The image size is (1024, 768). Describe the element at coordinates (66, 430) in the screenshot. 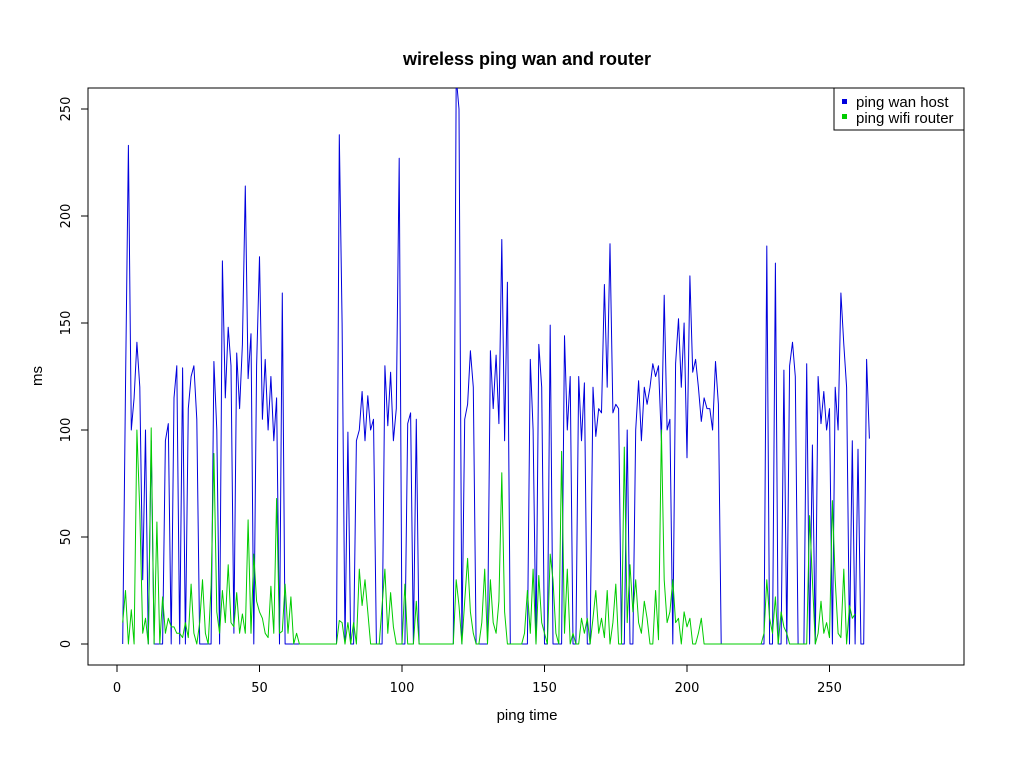

I see `y-tick-label-100: 100` at that location.